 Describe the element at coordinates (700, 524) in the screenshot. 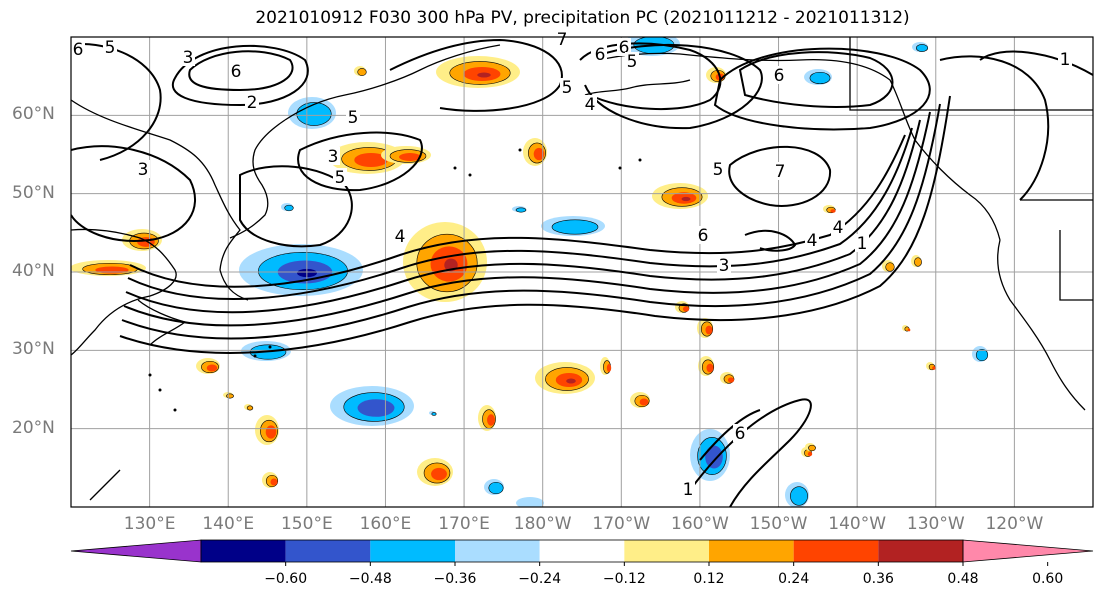

I see `lon-label: 160°W` at that location.